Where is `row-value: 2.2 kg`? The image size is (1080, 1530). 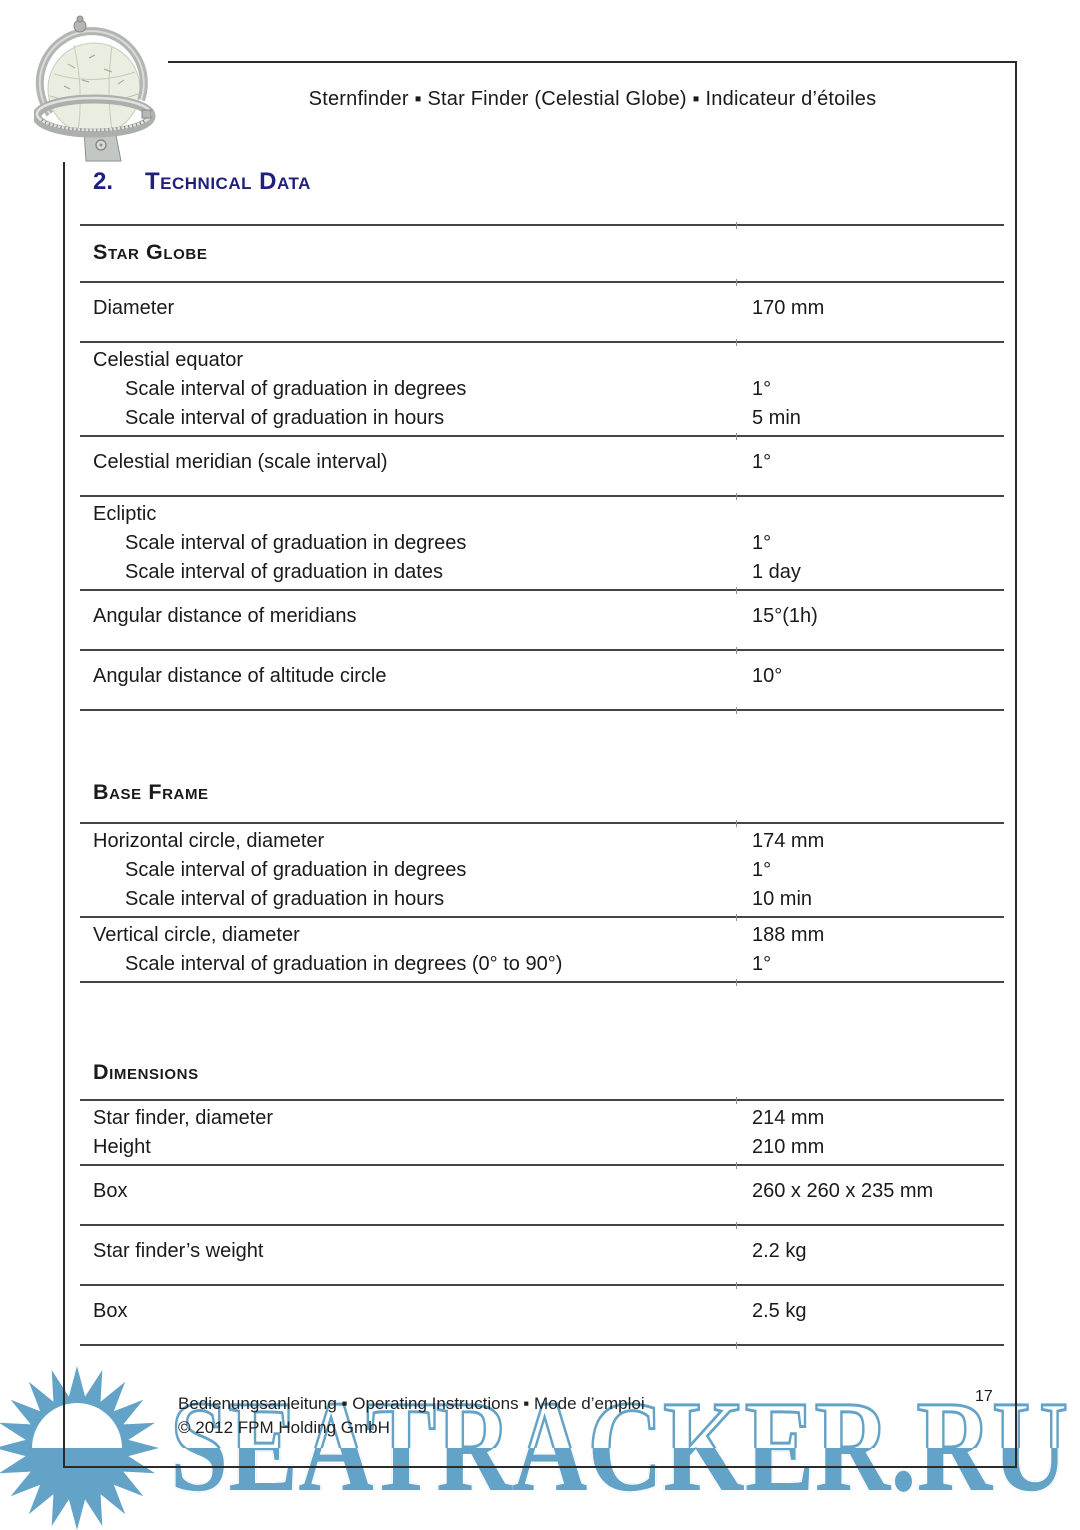 row-value: 2.2 kg is located at coordinates (779, 1251).